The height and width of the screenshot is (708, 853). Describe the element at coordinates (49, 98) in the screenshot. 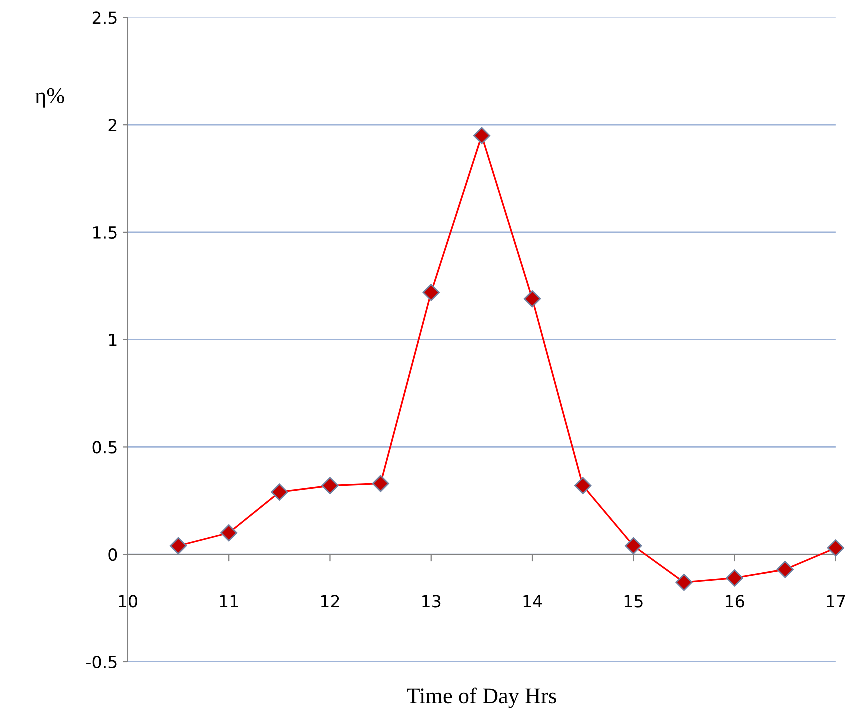

I see `y-axis-title: η%` at that location.